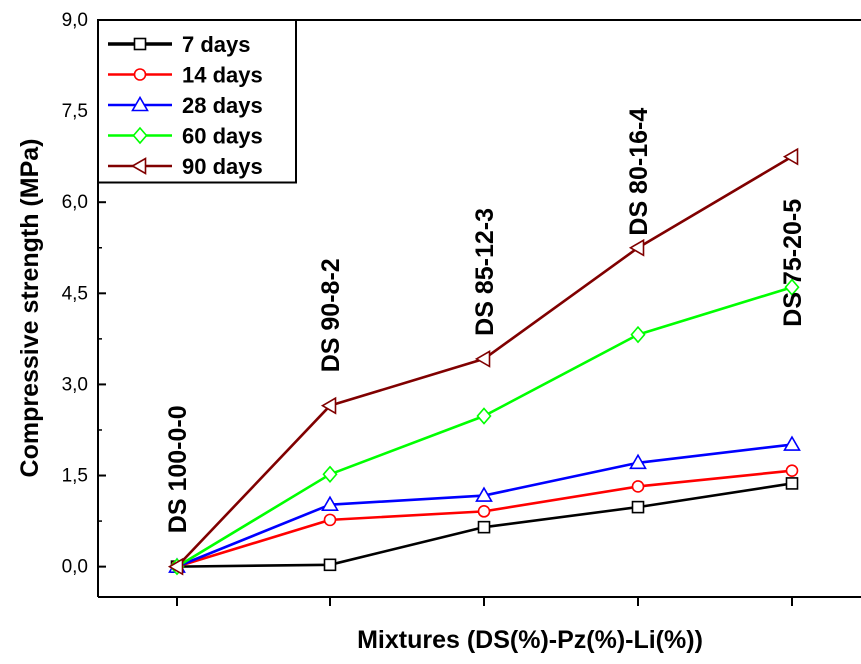 This screenshot has width=861, height=664. What do you see at coordinates (75, 567) in the screenshot?
I see `y-tick-label: 0,0` at bounding box center [75, 567].